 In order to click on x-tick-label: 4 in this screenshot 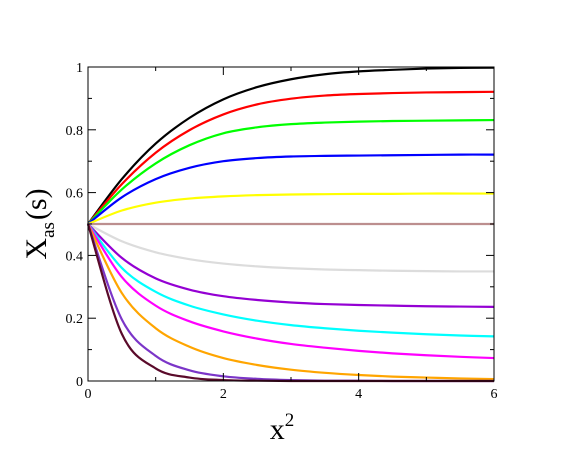, I will do `click(358, 394)`.